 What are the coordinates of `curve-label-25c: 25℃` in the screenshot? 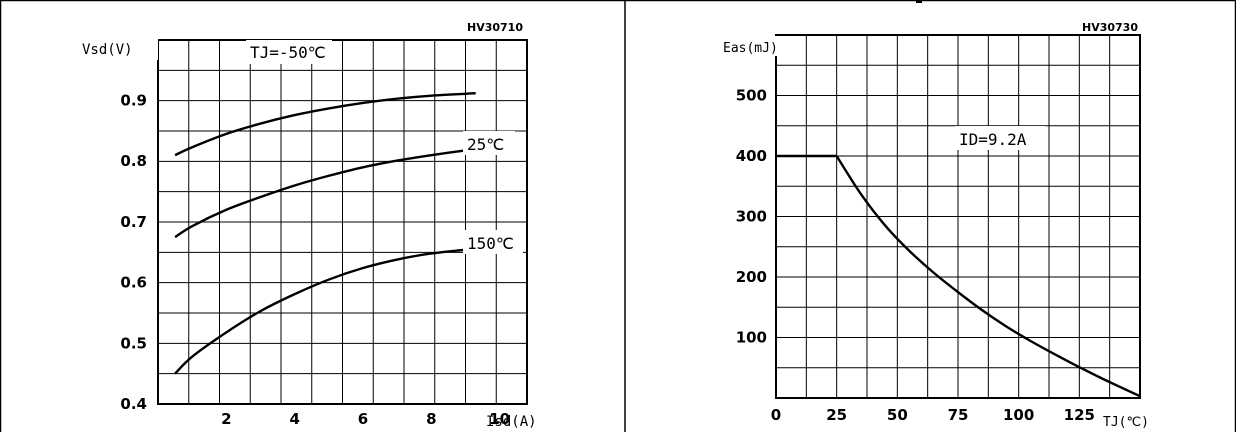 It's located at (485, 144).